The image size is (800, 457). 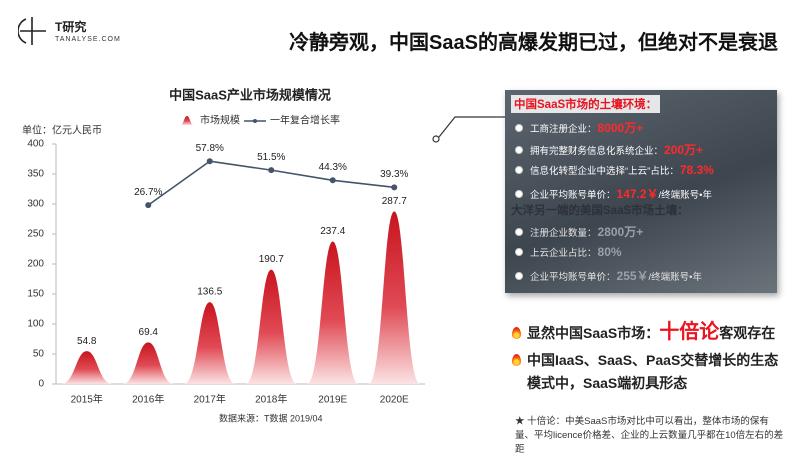 What do you see at coordinates (35, 234) in the screenshot?
I see `y-tick-label: 250` at bounding box center [35, 234].